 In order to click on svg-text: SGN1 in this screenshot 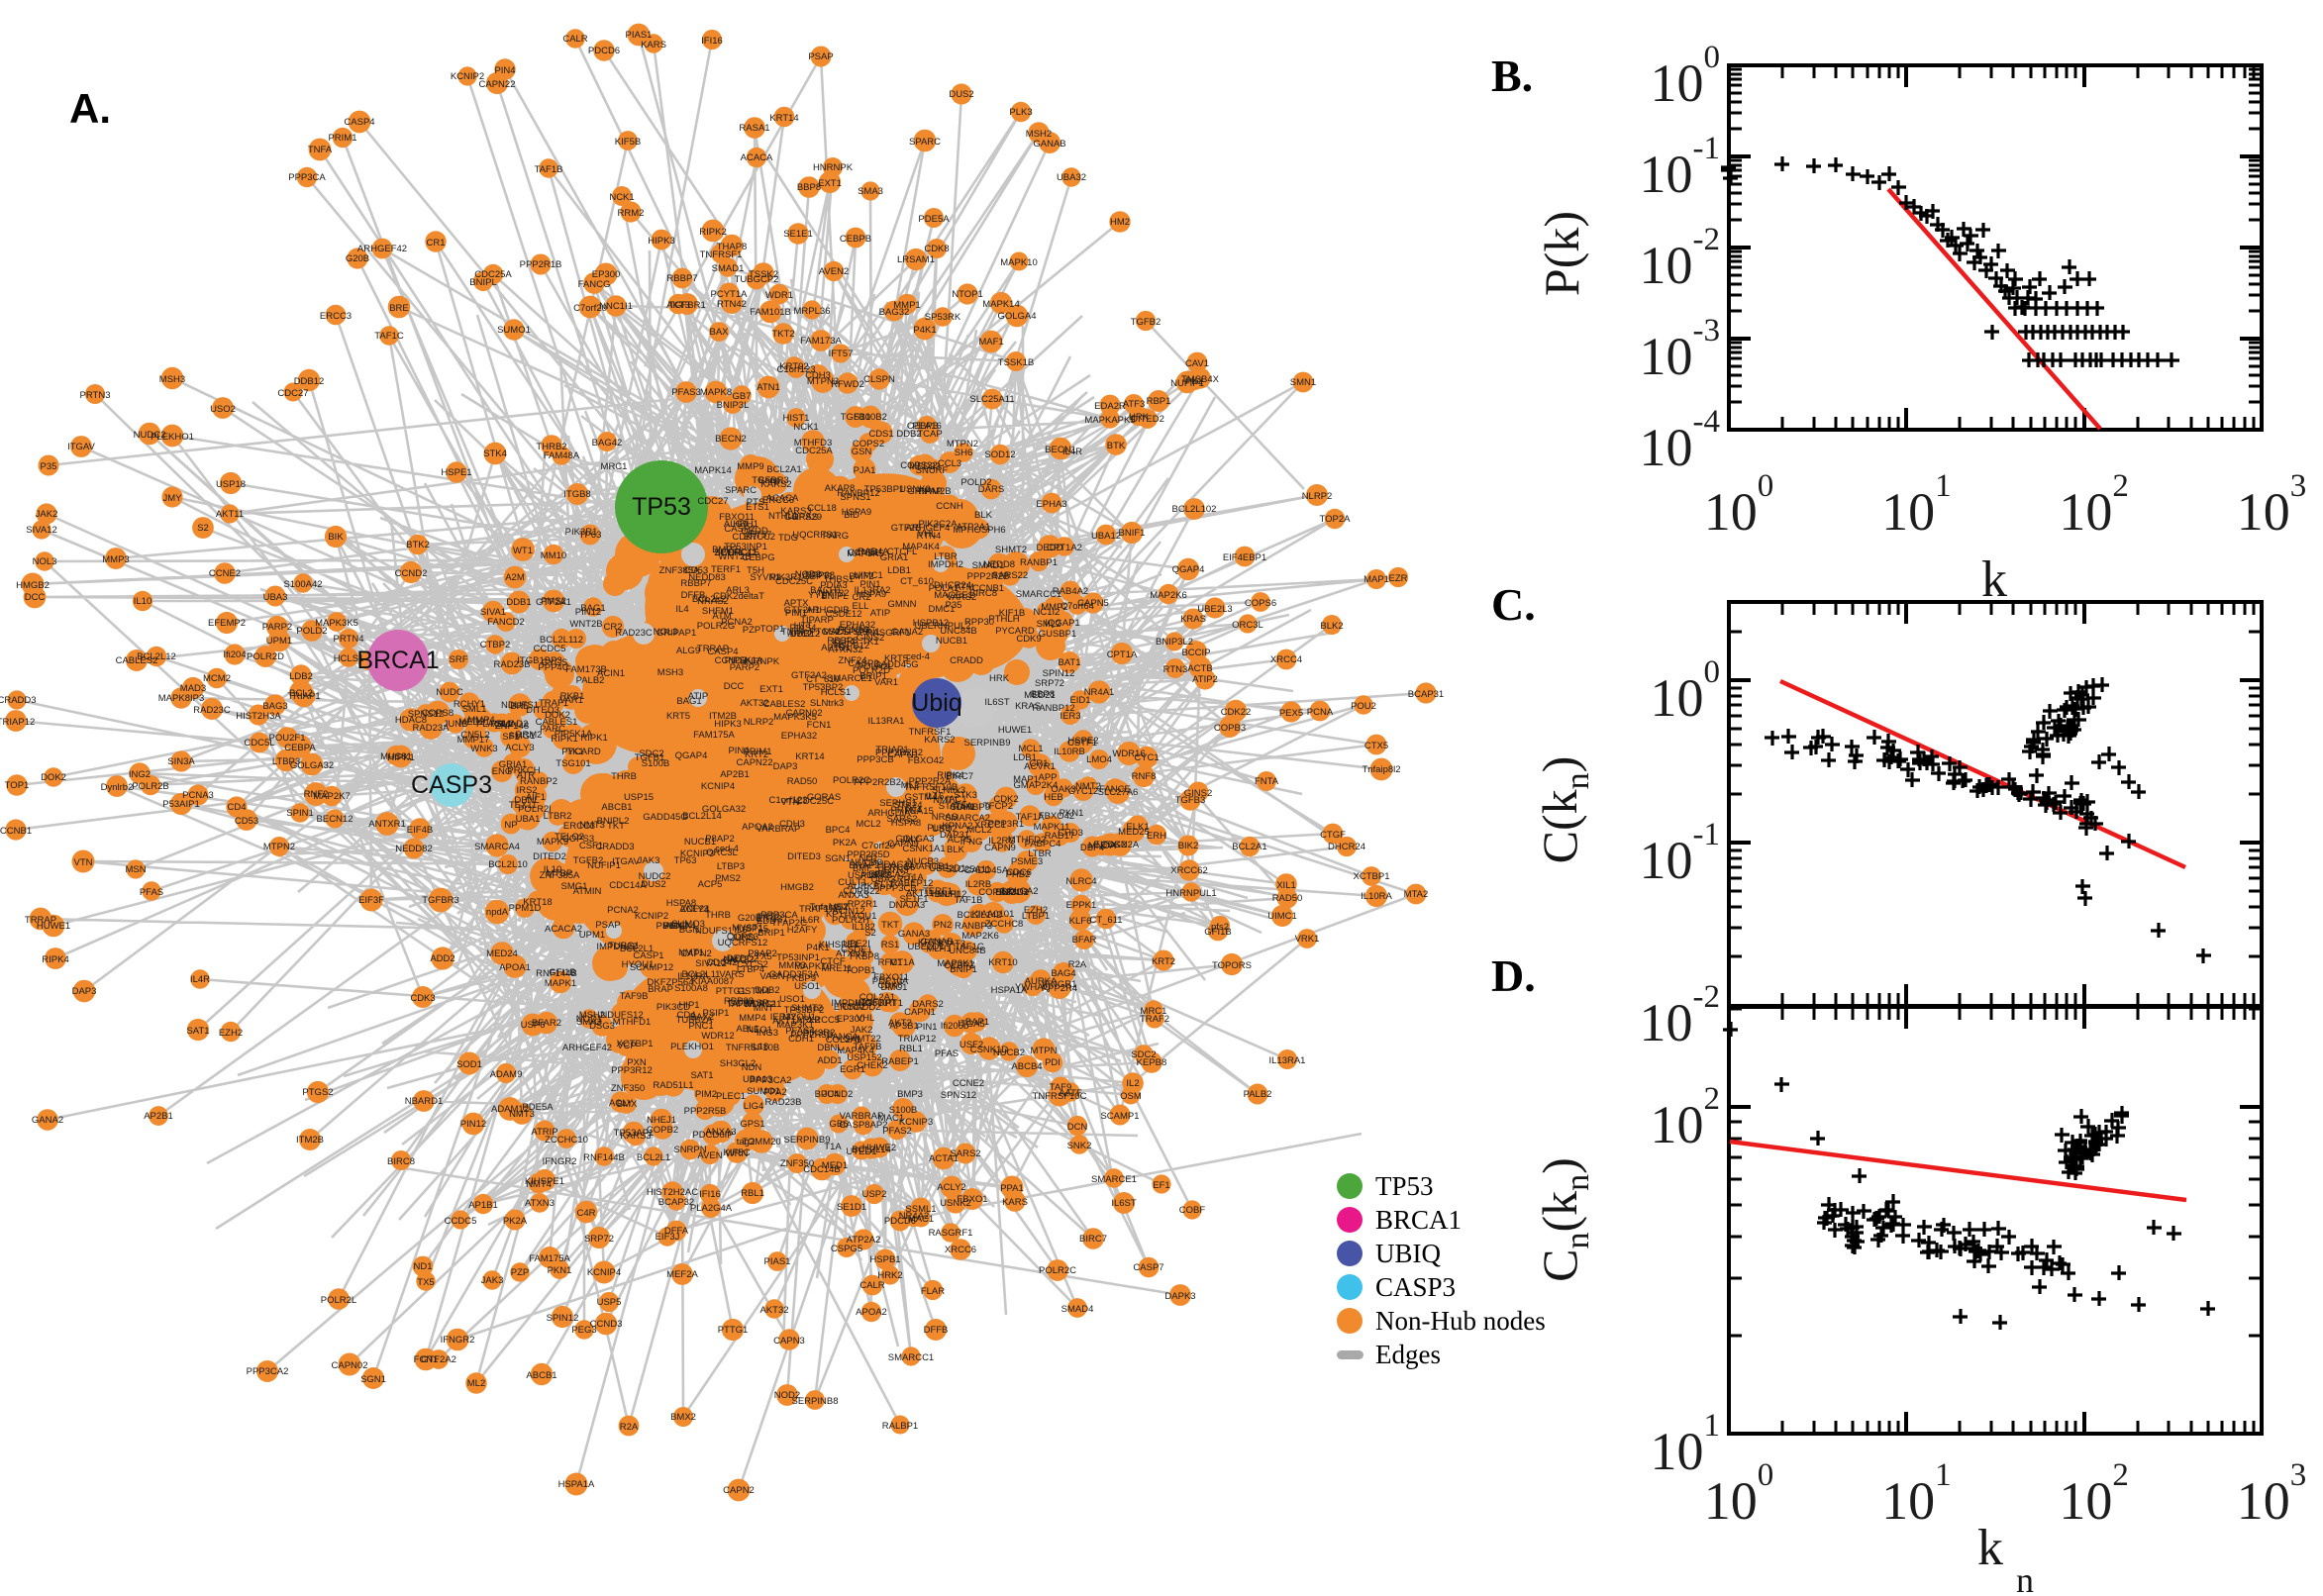, I will do `click(373, 1379)`.